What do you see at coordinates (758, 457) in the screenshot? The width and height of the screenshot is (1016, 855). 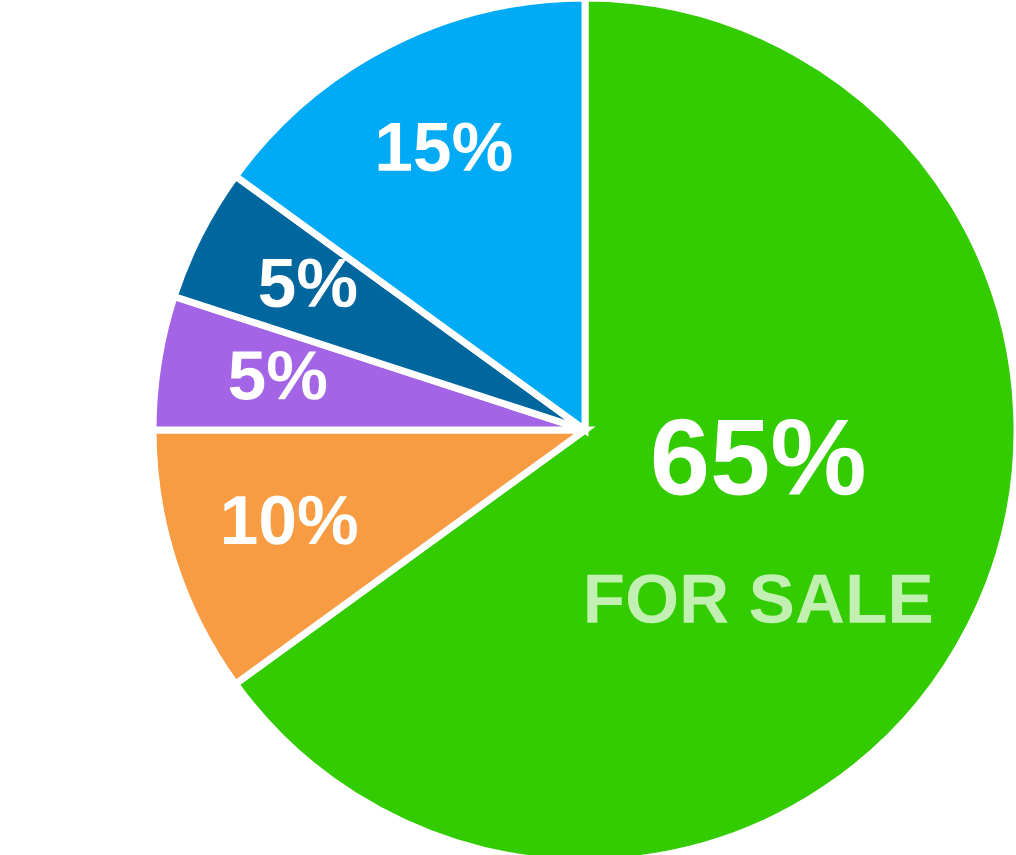 I see `data-label: 65%` at bounding box center [758, 457].